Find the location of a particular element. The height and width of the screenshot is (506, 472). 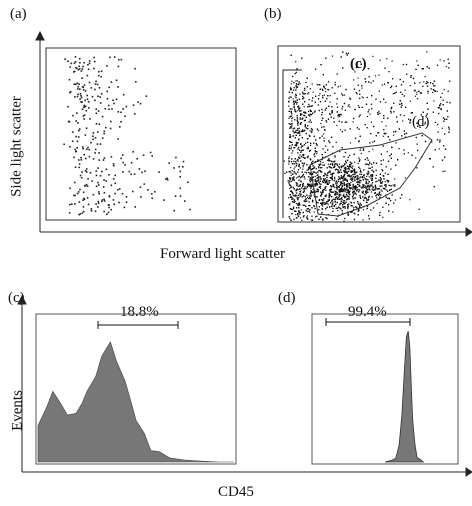

histogram-c is located at coordinates (135, 402).